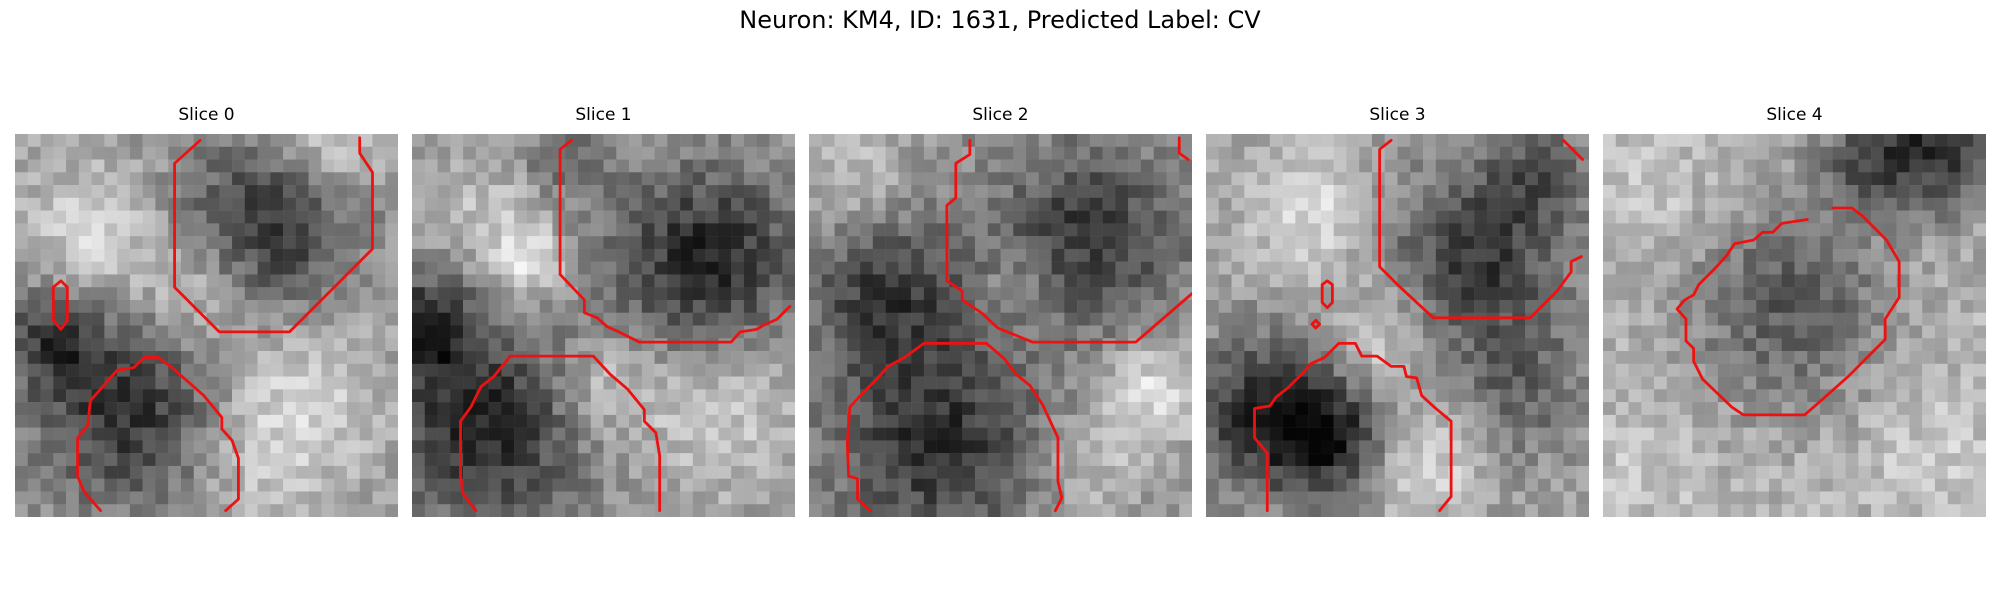 The image size is (2000, 600). I want to click on slice-panel-2: Slice 2, so click(1000, 311).